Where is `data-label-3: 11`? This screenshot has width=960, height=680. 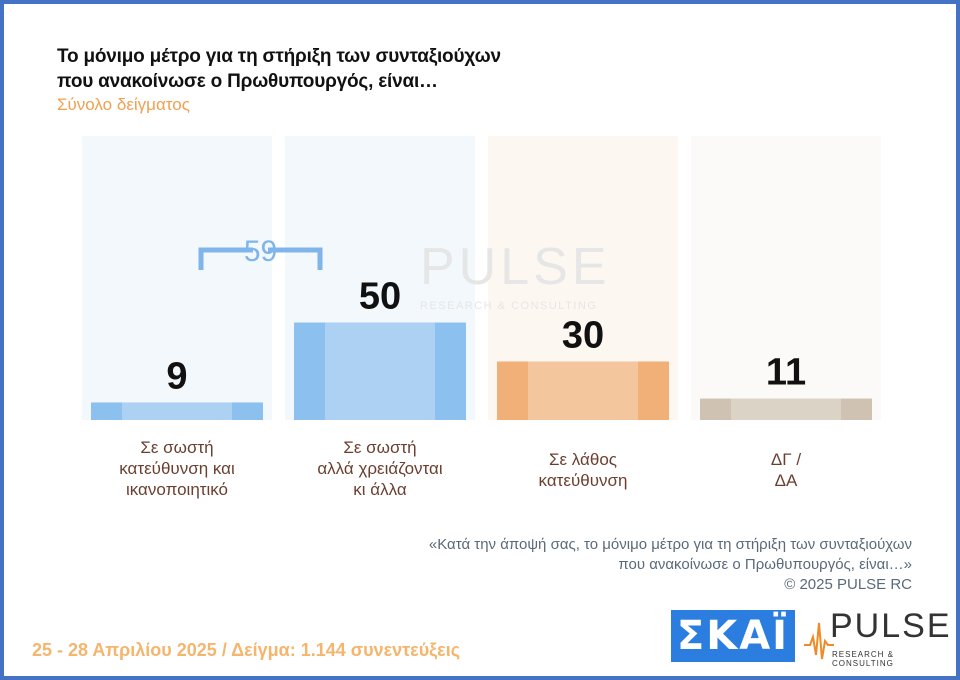
data-label-3: 11 is located at coordinates (786, 373).